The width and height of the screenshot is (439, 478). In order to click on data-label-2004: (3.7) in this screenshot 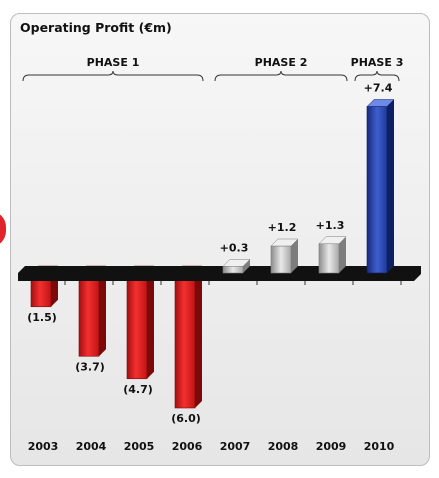, I will do `click(90, 366)`.